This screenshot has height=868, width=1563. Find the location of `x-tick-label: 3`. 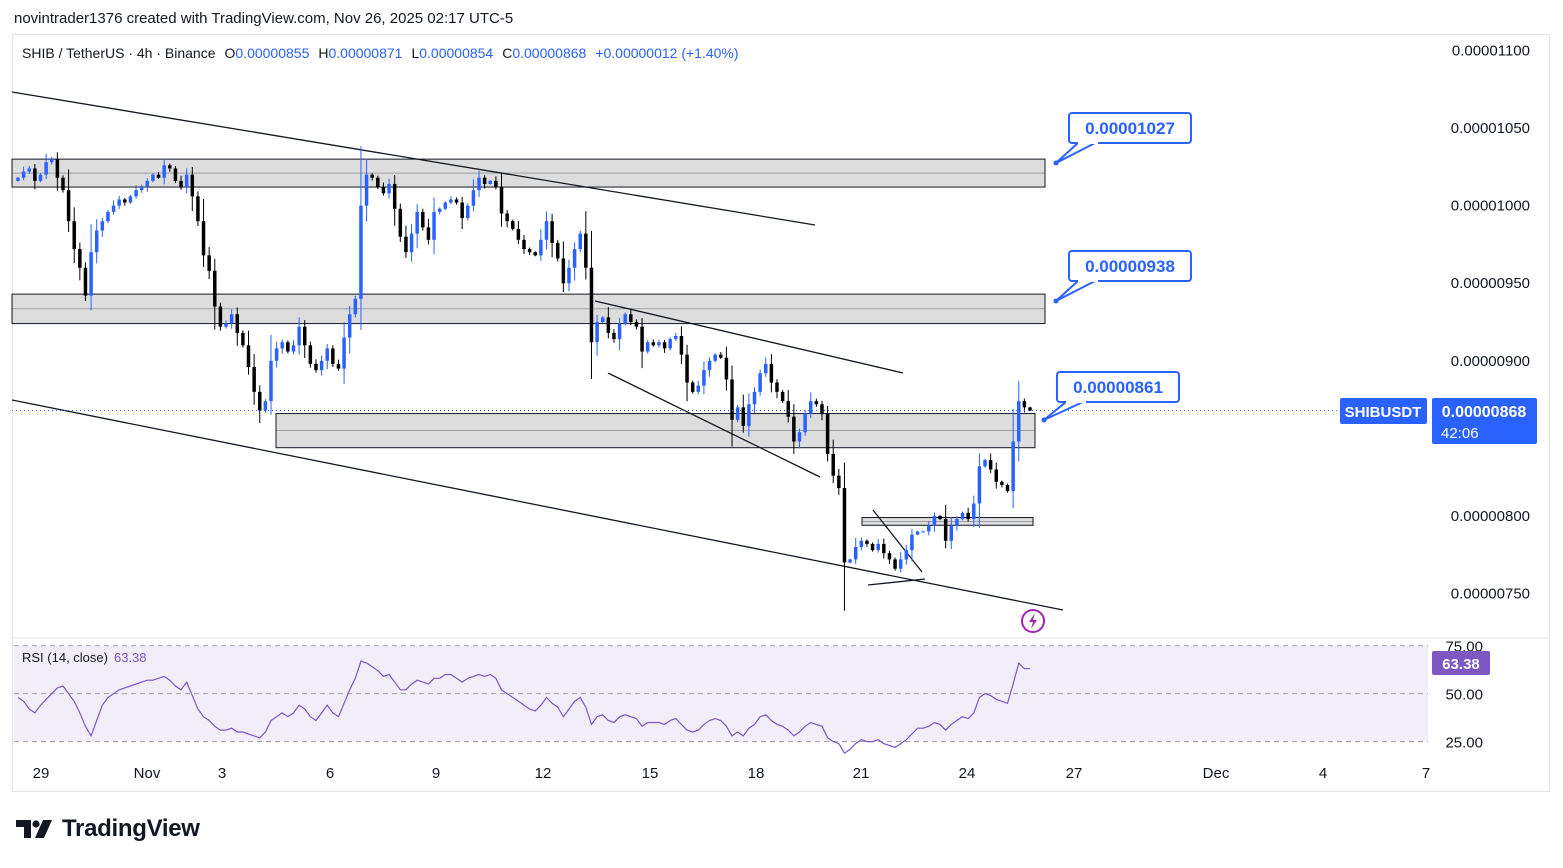

x-tick-label: 3 is located at coordinates (222, 773).